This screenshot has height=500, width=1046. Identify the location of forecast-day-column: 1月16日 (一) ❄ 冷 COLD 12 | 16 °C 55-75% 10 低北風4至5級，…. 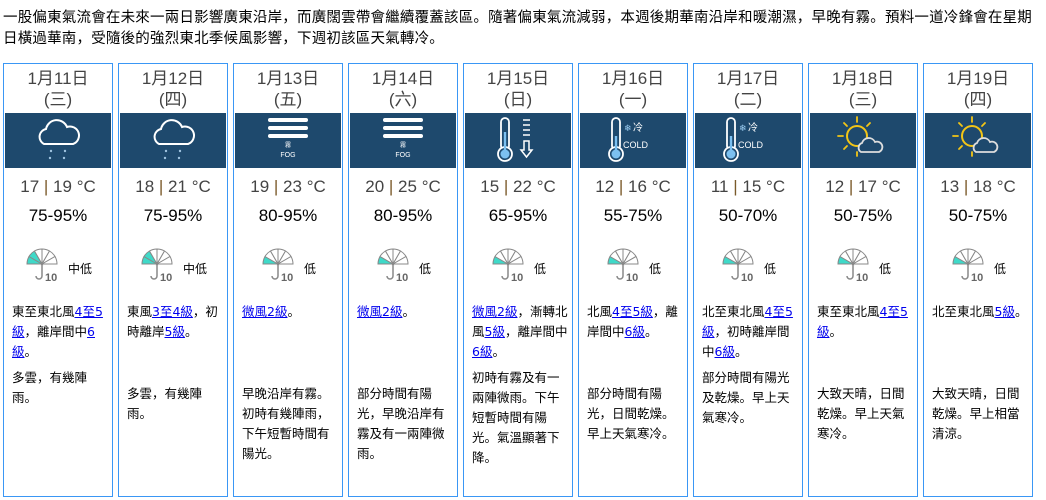
(633, 280).